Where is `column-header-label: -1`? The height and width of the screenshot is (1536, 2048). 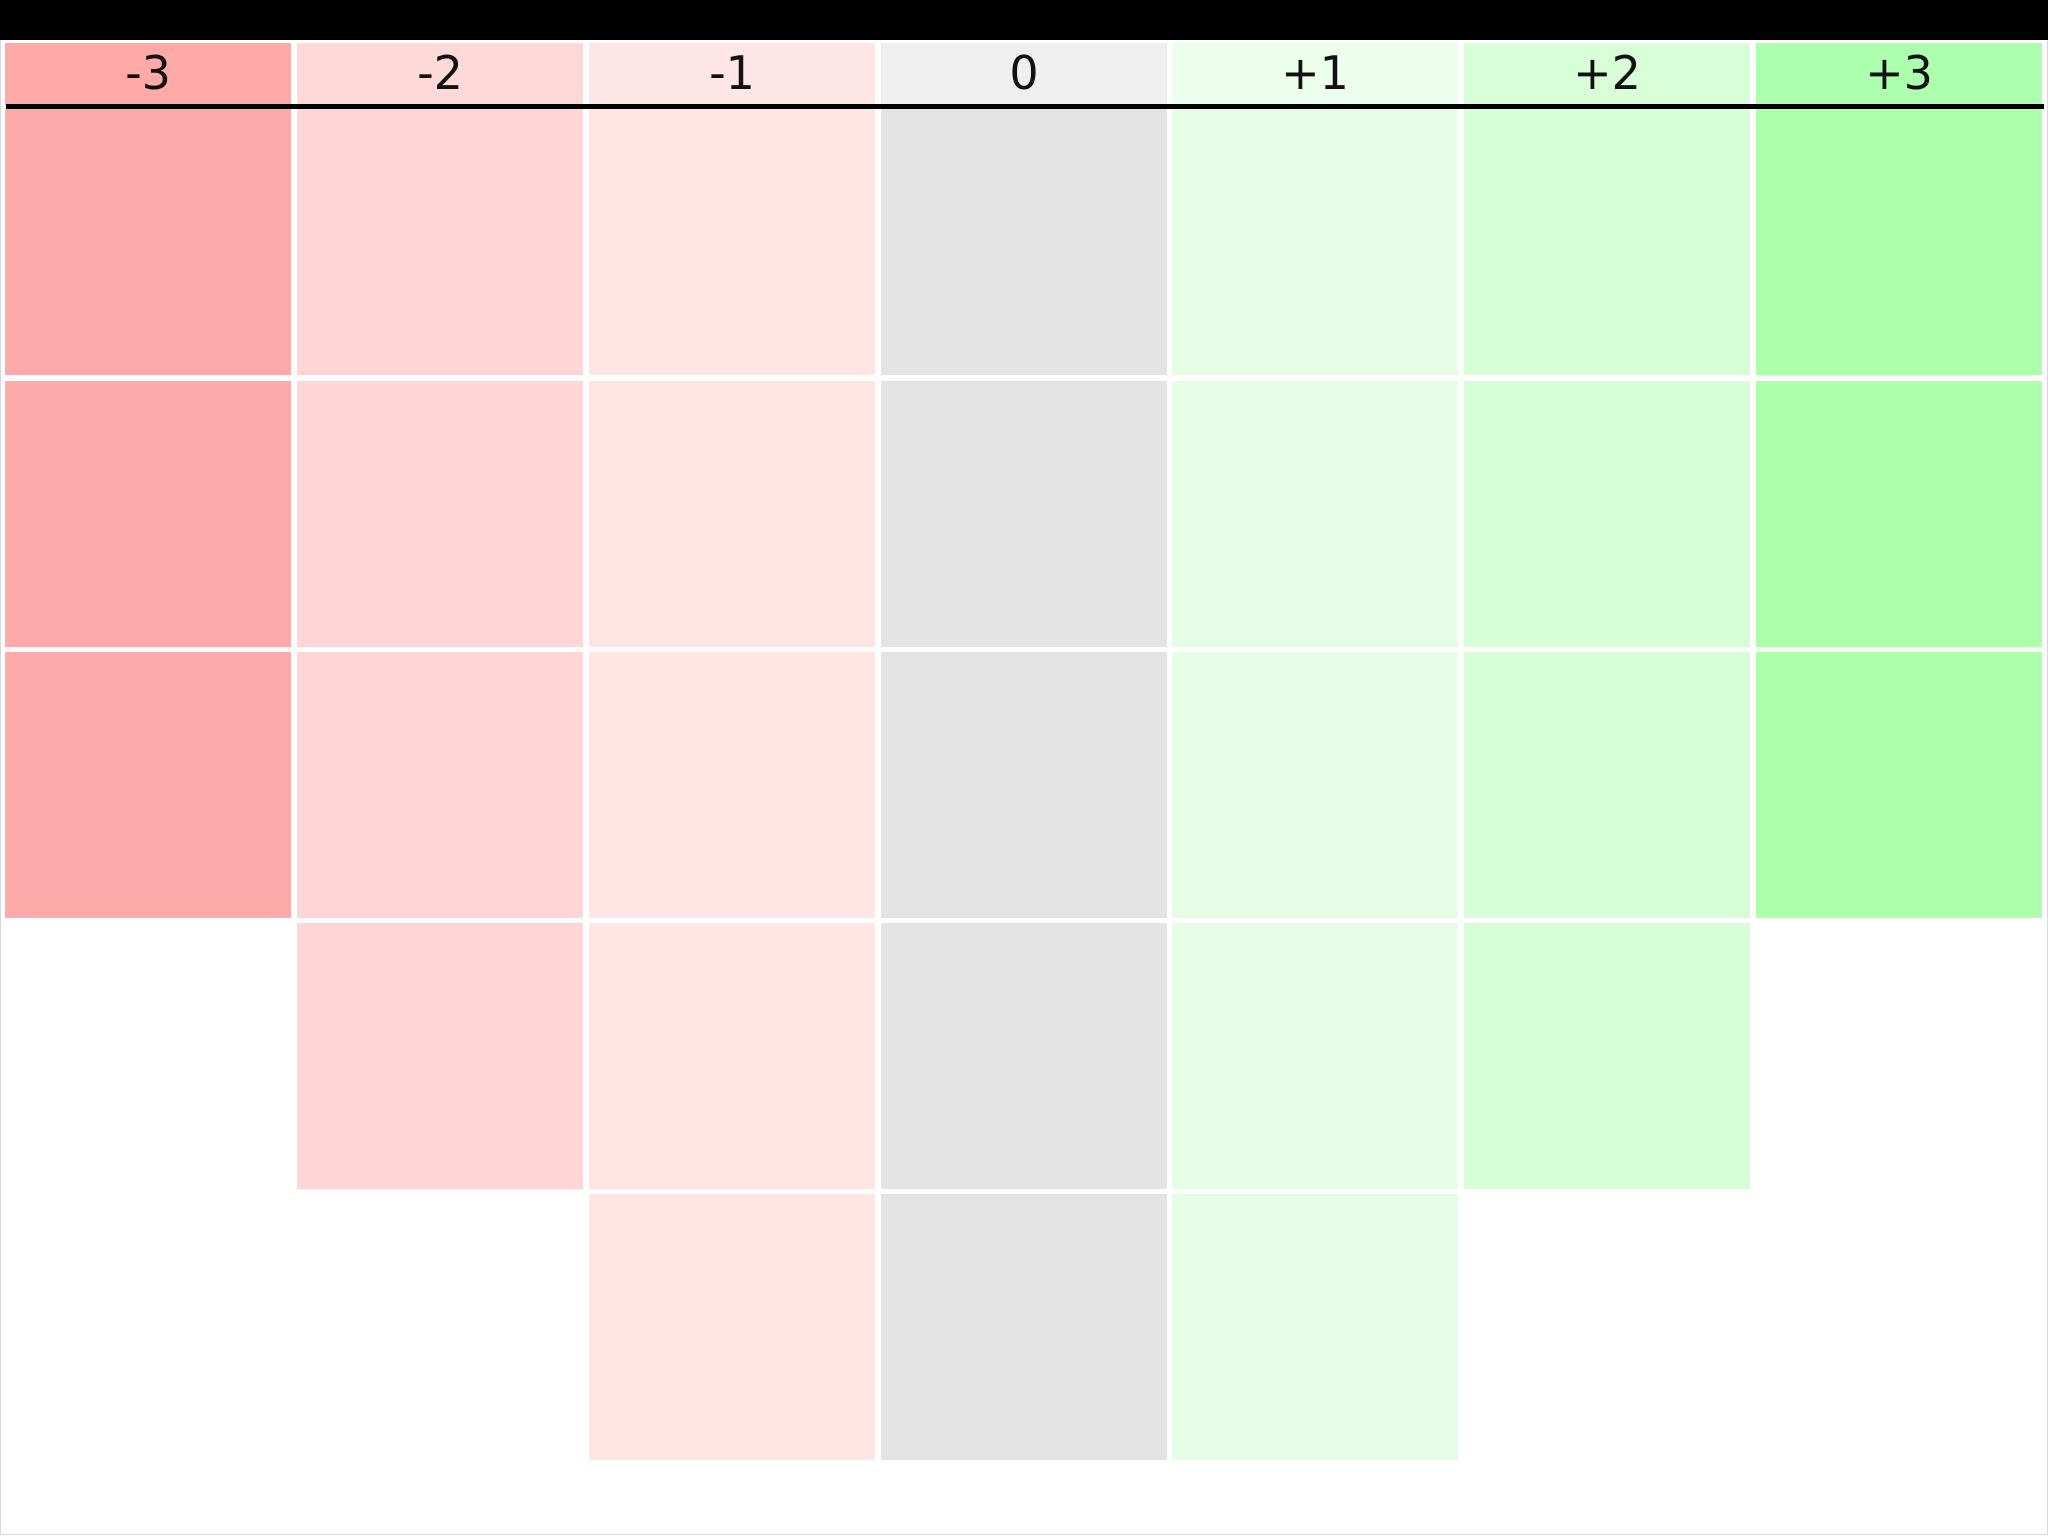
column-header-label: -1 is located at coordinates (732, 73).